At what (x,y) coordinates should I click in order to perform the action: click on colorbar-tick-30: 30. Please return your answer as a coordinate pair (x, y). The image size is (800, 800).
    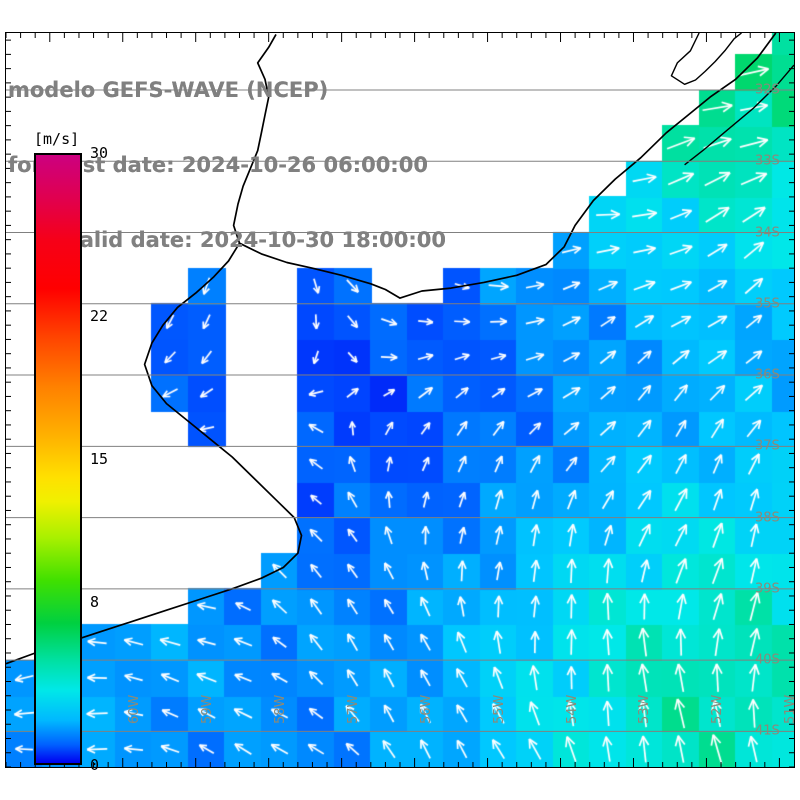
    Looking at the image, I should click on (99, 153).